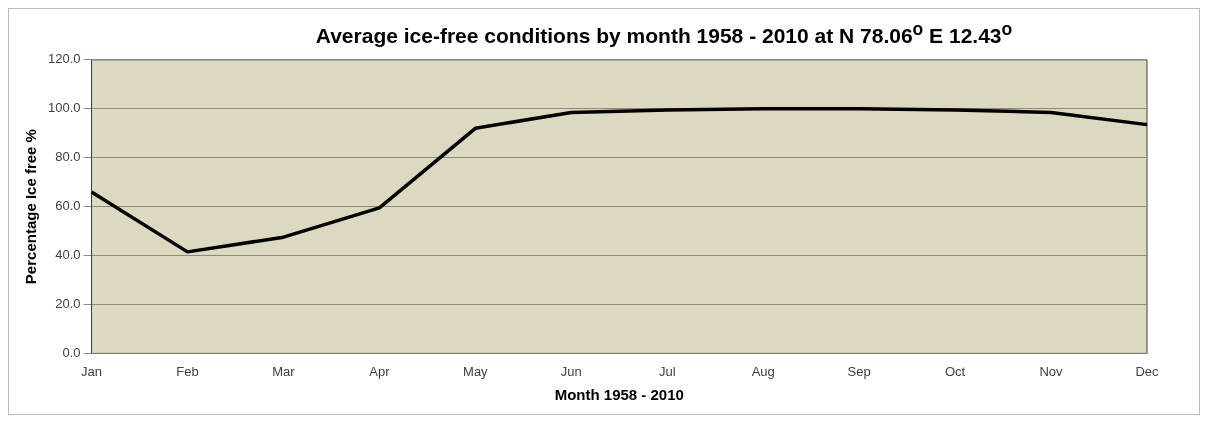  I want to click on x-tick-label: Oct, so click(955, 371).